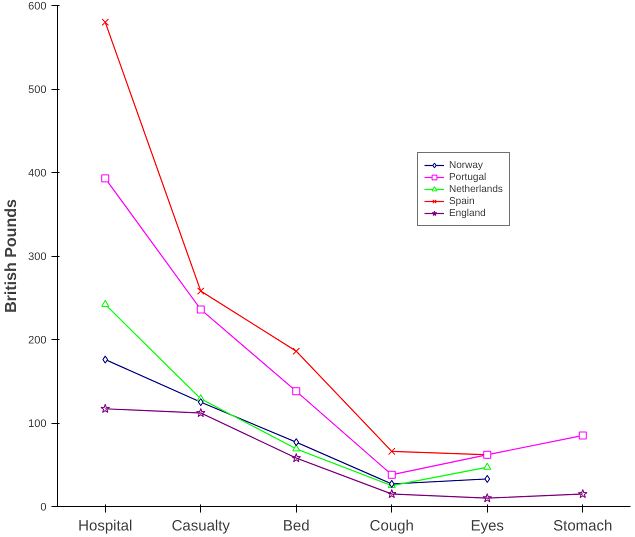 The width and height of the screenshot is (635, 537). What do you see at coordinates (105, 526) in the screenshot?
I see `x-tick-label: Hospital` at bounding box center [105, 526].